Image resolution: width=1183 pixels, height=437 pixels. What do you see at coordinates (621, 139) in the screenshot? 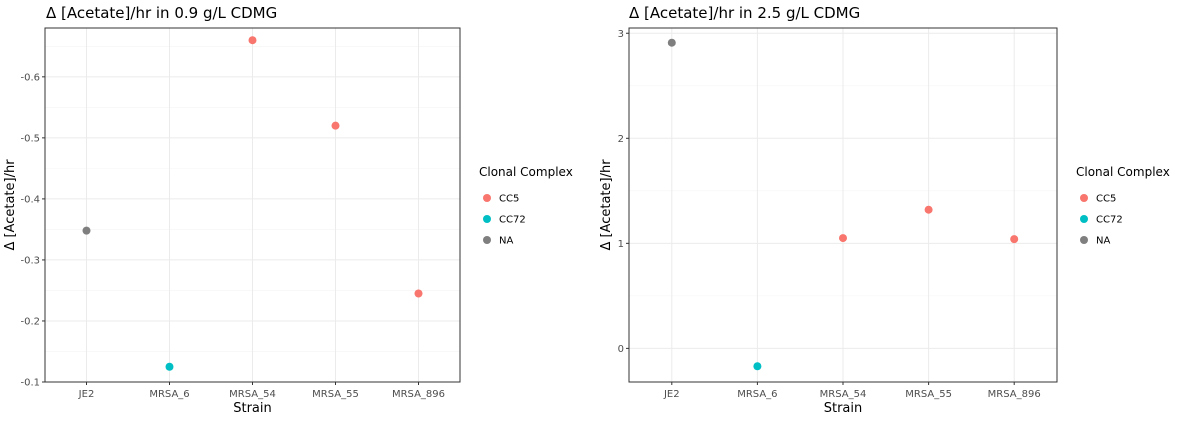
I see `y-tick-label: 2` at bounding box center [621, 139].